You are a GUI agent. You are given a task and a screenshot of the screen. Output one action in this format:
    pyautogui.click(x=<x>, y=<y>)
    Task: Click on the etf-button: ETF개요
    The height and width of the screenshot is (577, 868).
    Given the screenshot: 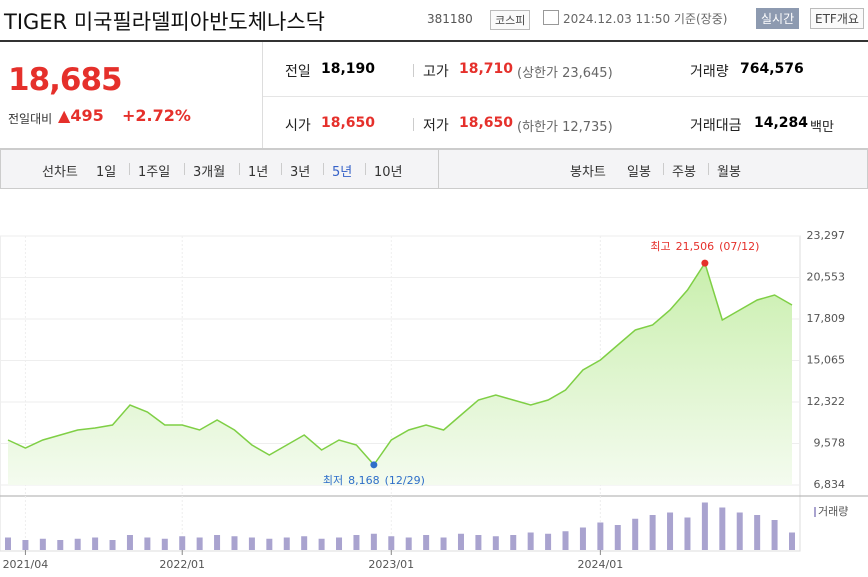 What is the action you would take?
    pyautogui.click(x=837, y=18)
    